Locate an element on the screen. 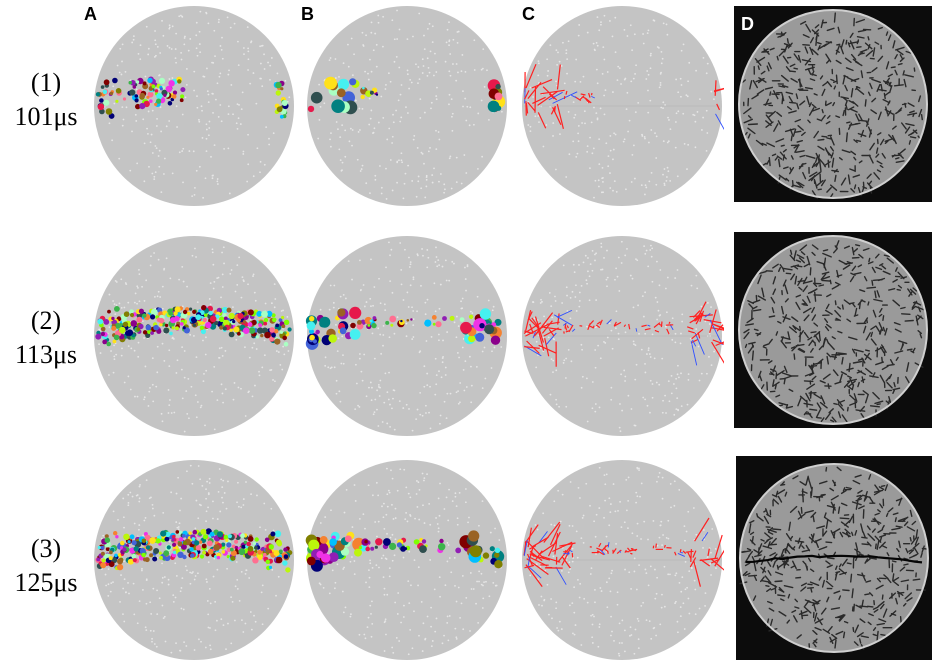 Image resolution: width=934 pixels, height=664 pixels. column-label-c: C is located at coordinates (528, 14).